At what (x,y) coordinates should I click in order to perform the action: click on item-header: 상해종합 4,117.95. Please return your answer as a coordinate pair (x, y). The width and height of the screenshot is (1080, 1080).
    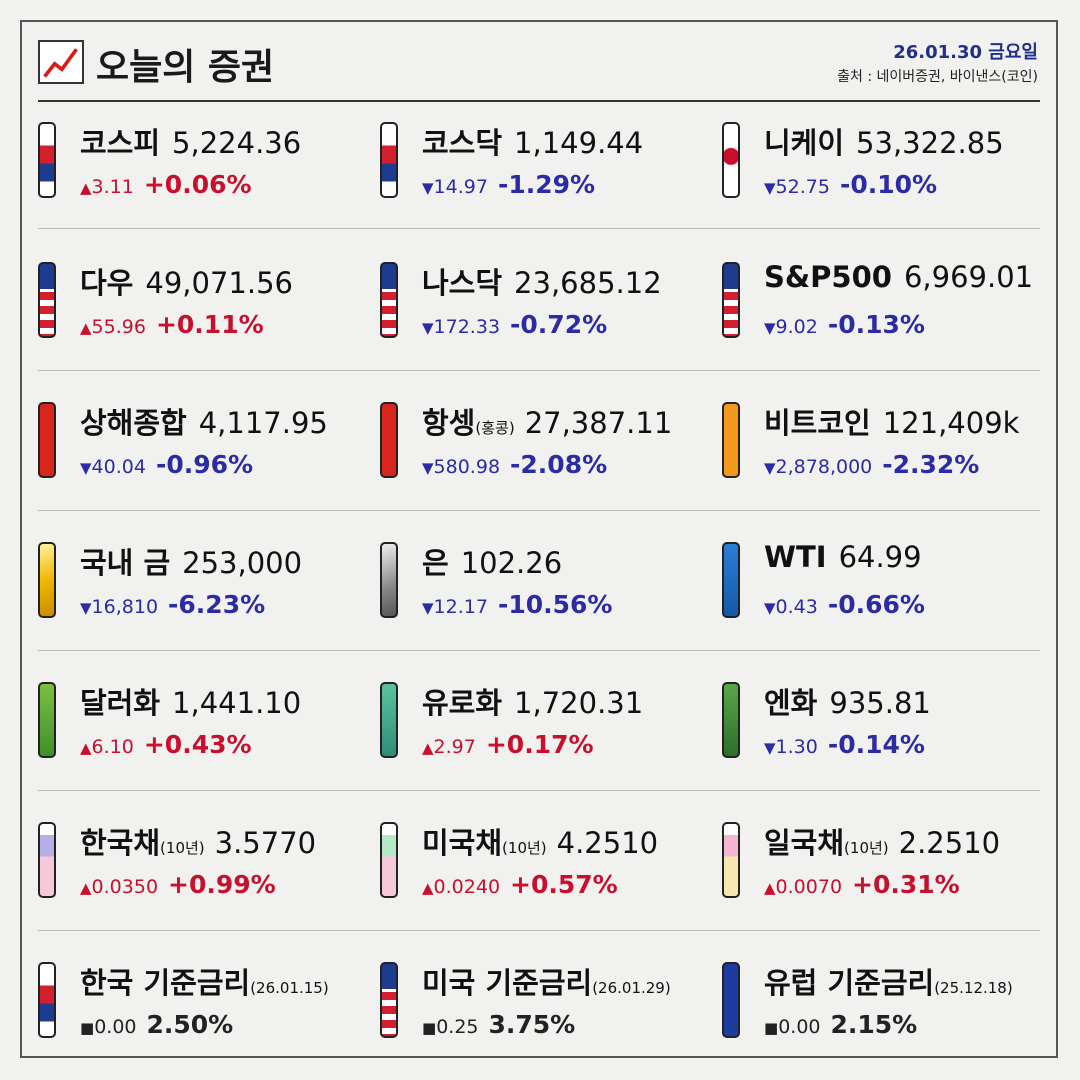
    Looking at the image, I should click on (204, 421).